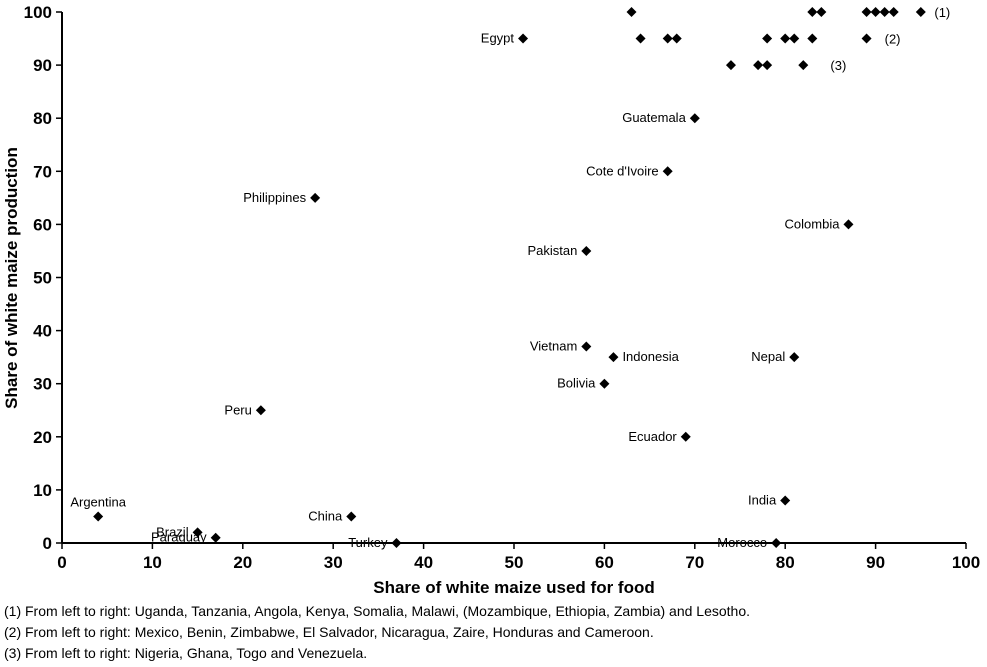 The height and width of the screenshot is (667, 987). I want to click on point-label-guatemala: Guatemala, so click(654, 117).